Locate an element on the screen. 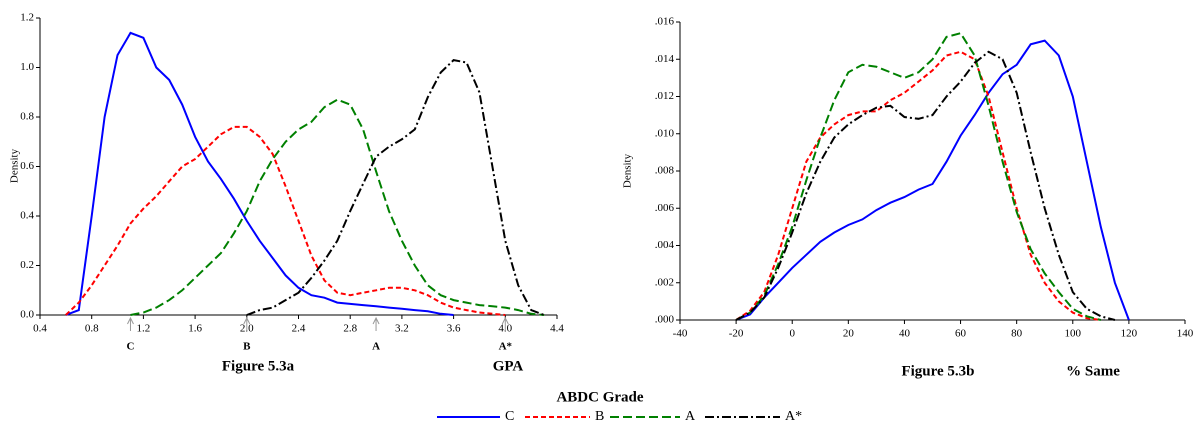 This screenshot has width=1204, height=427. legend-label: B is located at coordinates (599, 416).